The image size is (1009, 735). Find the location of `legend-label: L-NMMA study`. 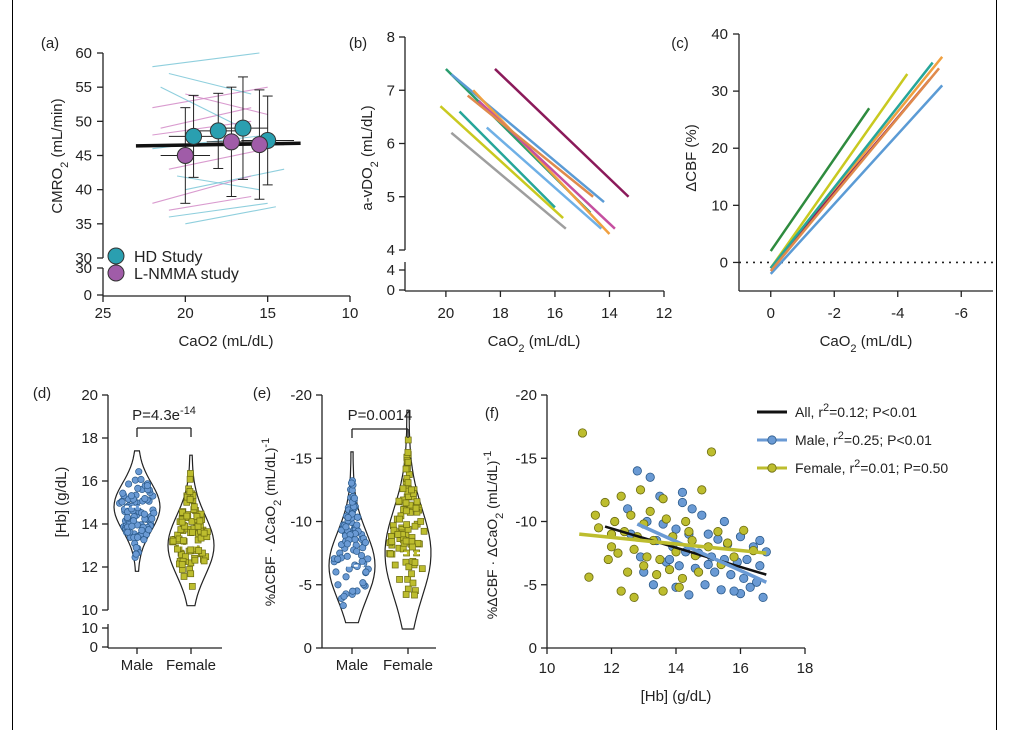

legend-label: L-NMMA study is located at coordinates (186, 274).